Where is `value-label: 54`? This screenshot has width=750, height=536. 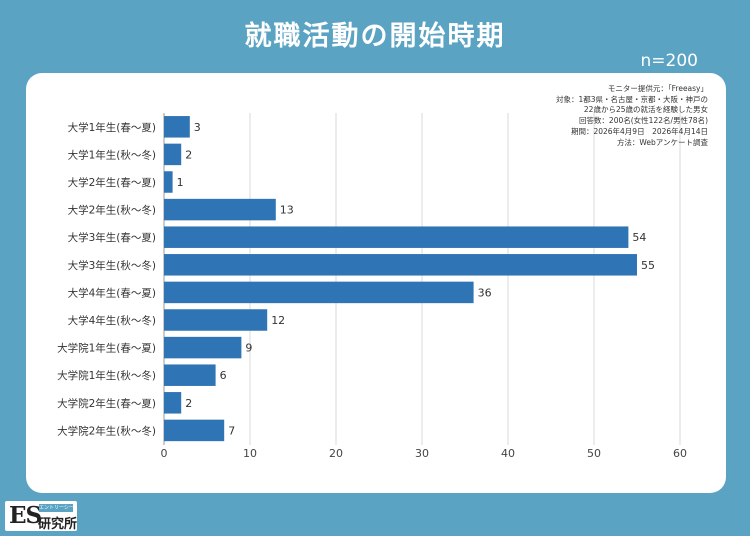
value-label: 54 is located at coordinates (639, 237).